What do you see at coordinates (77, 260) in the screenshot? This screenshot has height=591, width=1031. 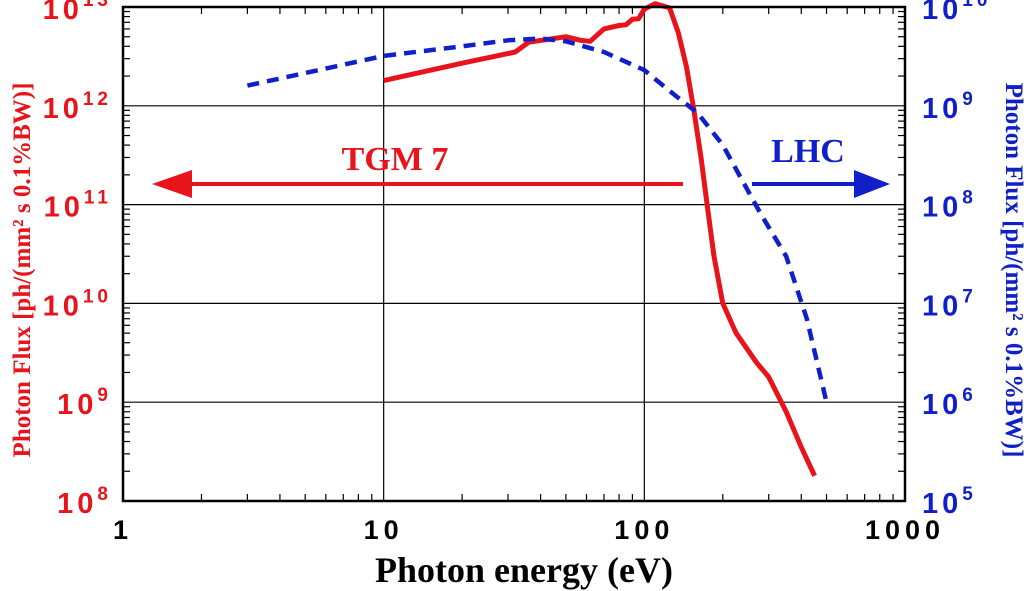 I see `left-y-tick-labels: 108 109 1010 1011 1012 1013` at bounding box center [77, 260].